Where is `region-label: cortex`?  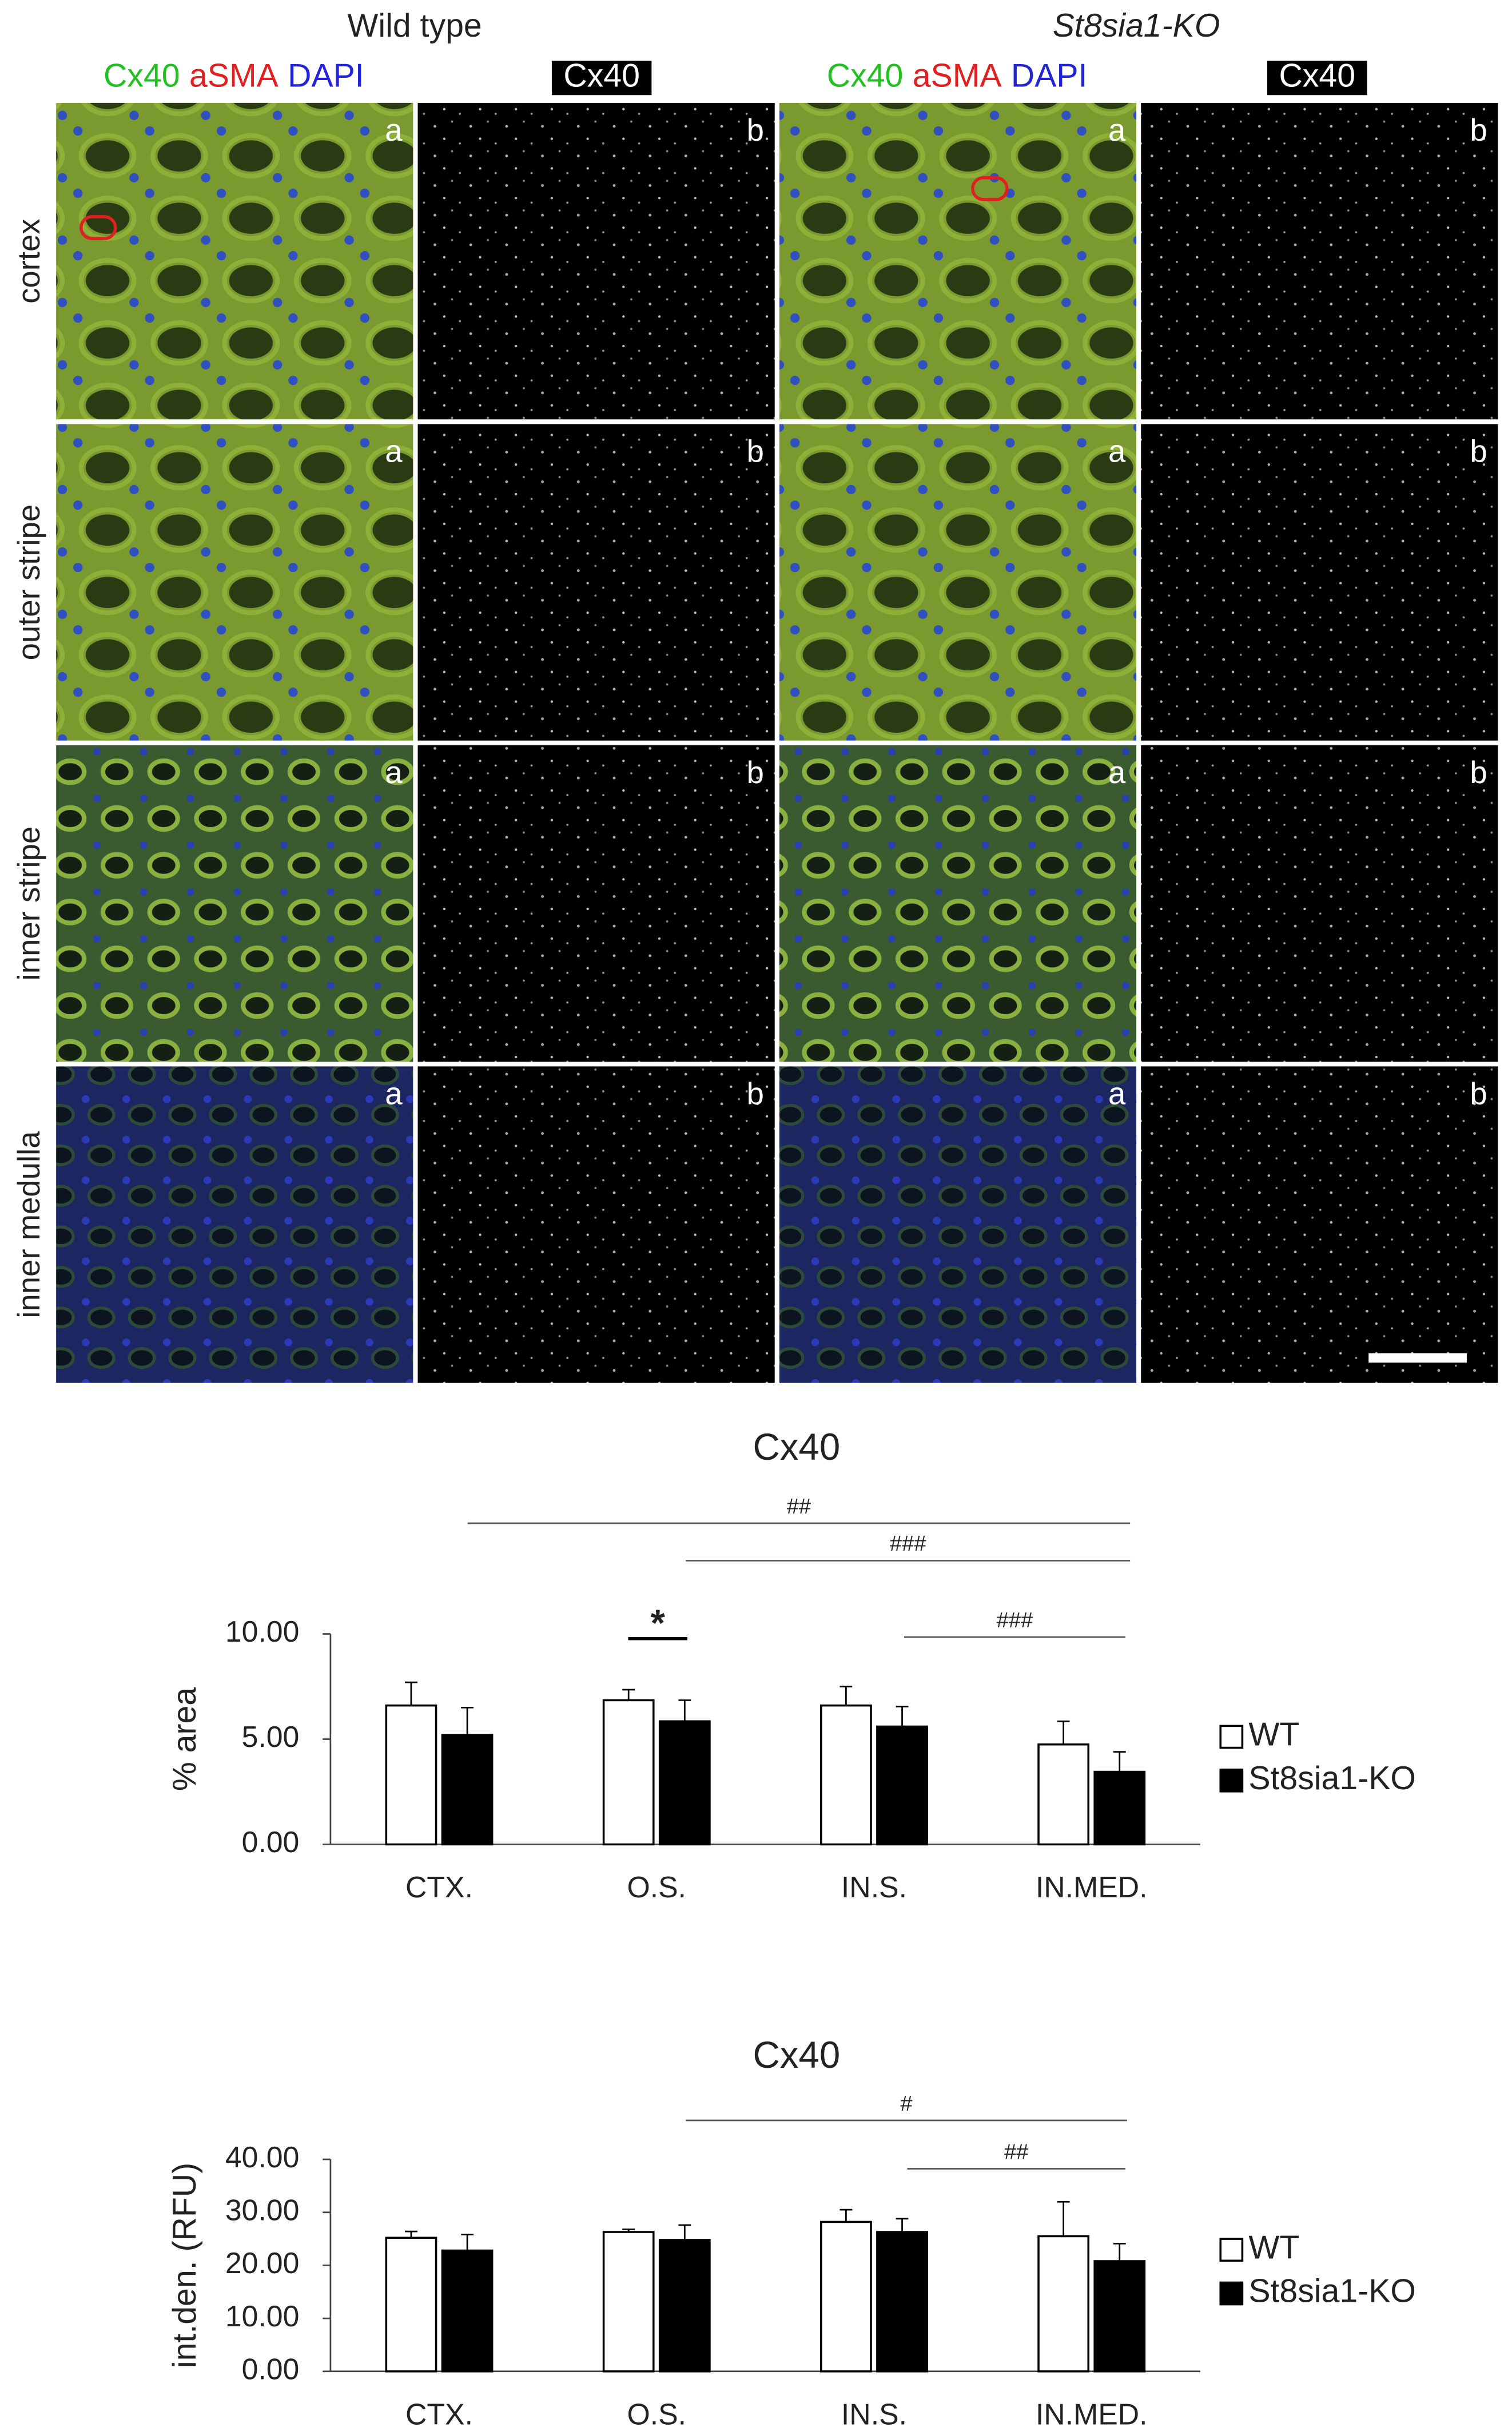 region-label: cortex is located at coordinates (29, 261).